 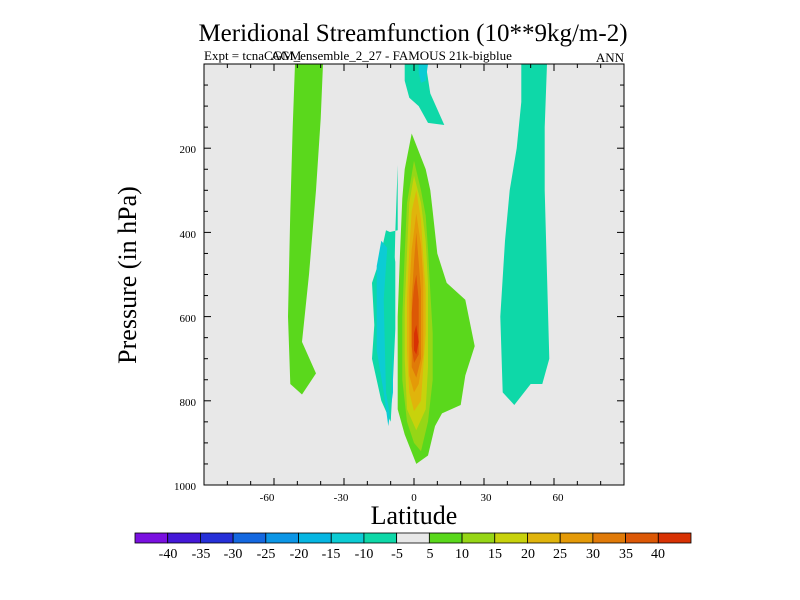 What do you see at coordinates (560, 554) in the screenshot?
I see `colorbar-label: 25` at bounding box center [560, 554].